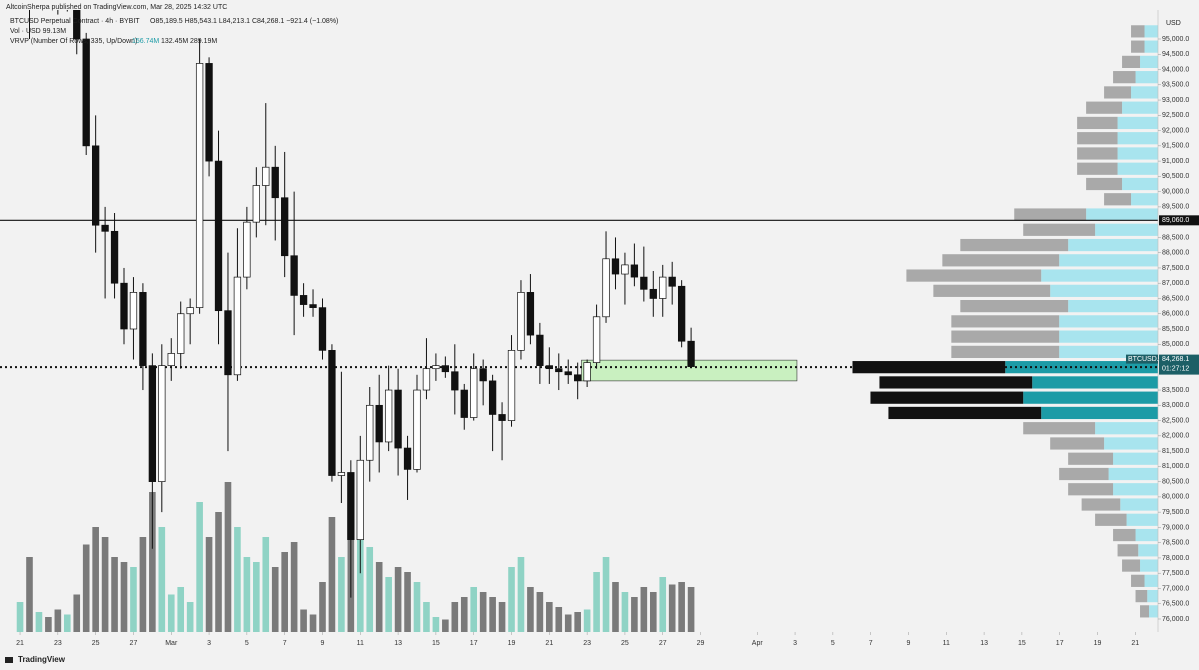  Describe the element at coordinates (1175, 329) in the screenshot. I see `y-tick-label: 85,500.0` at that location.